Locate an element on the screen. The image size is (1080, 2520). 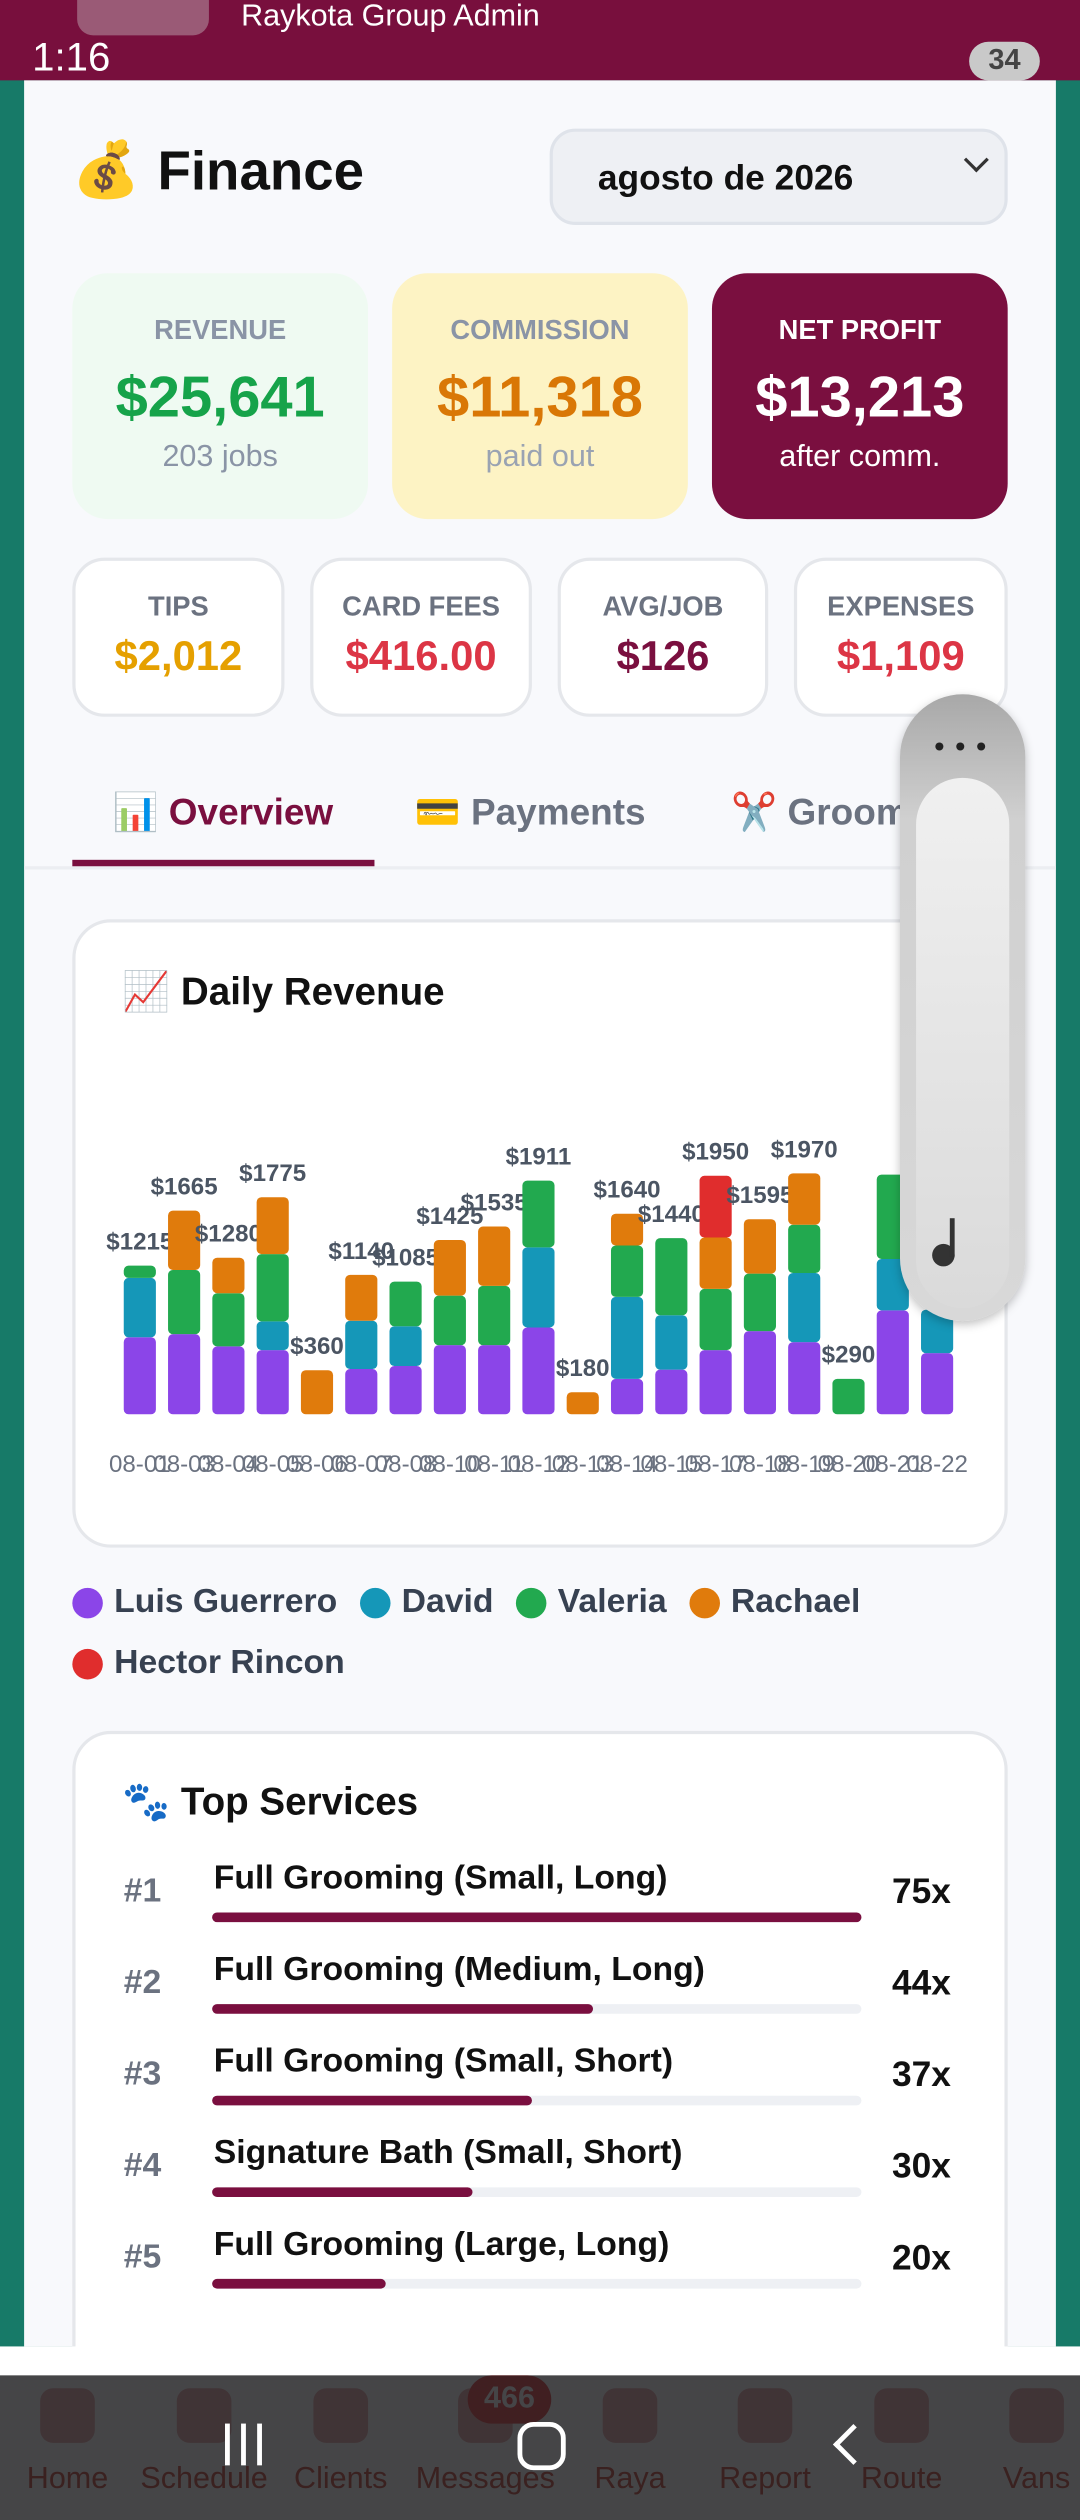
x-tick-label: 08-03 is located at coordinates (184, 1464).